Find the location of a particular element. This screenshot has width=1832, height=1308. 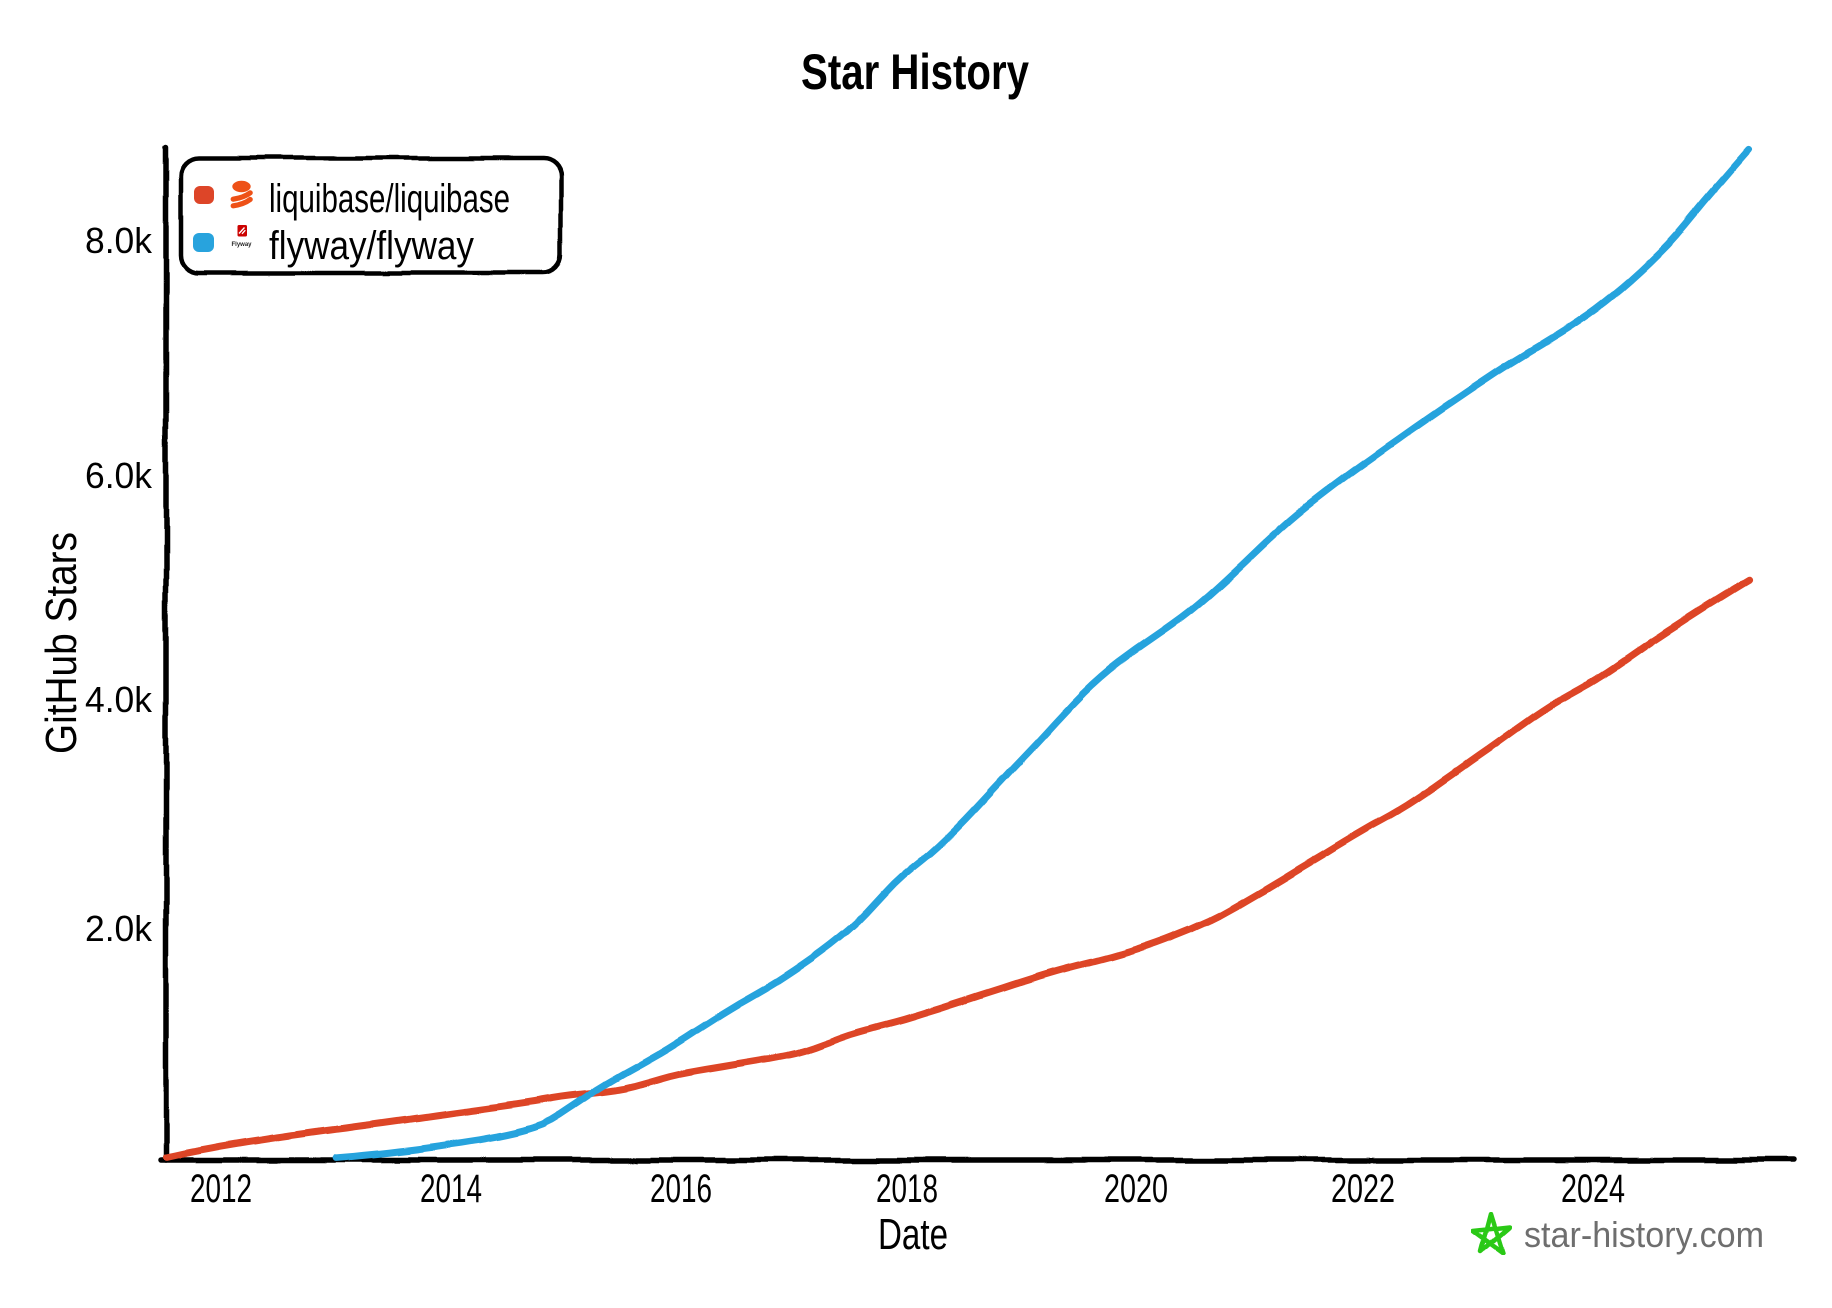

svg-text: 2024 is located at coordinates (1593, 1189).